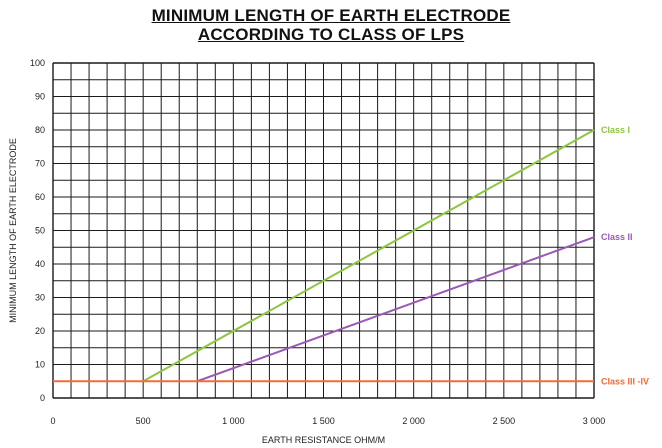 The width and height of the screenshot is (662, 448). What do you see at coordinates (37, 63) in the screenshot?
I see `y-tick-label: 100` at bounding box center [37, 63].